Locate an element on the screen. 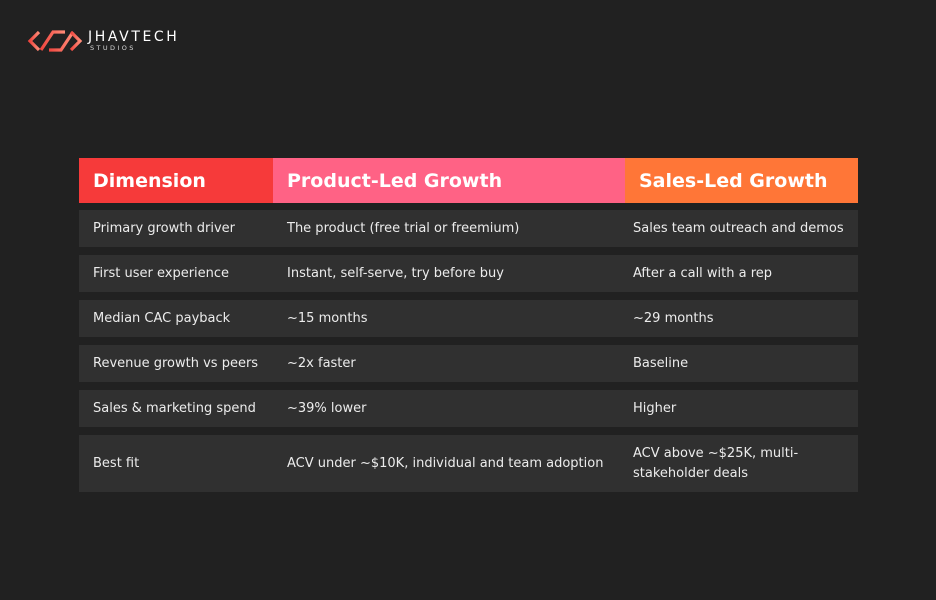 The height and width of the screenshot is (600, 936). cell-dimension: Revenue growth vs peers is located at coordinates (176, 363).